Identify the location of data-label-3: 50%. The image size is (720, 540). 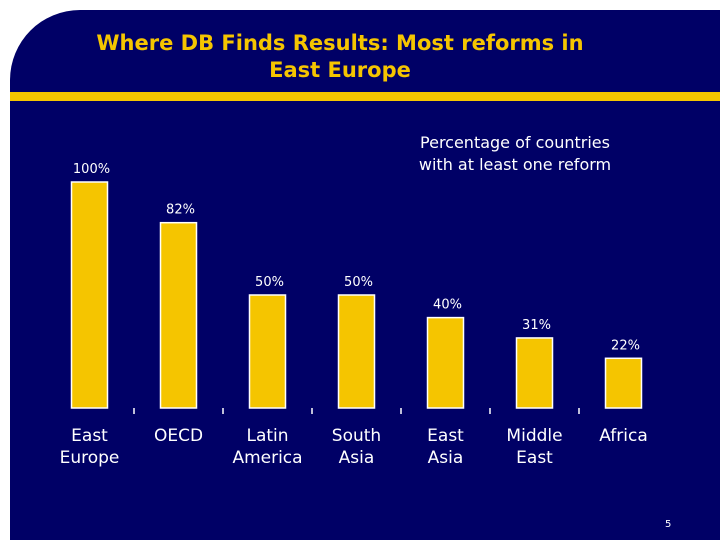
(358, 282).